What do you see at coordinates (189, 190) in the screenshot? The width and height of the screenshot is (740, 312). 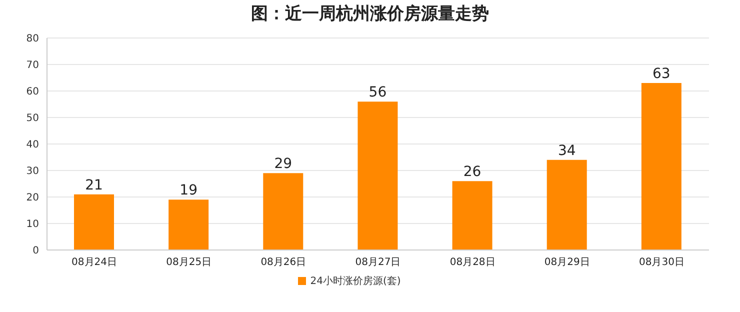 I see `data-label: 19` at bounding box center [189, 190].